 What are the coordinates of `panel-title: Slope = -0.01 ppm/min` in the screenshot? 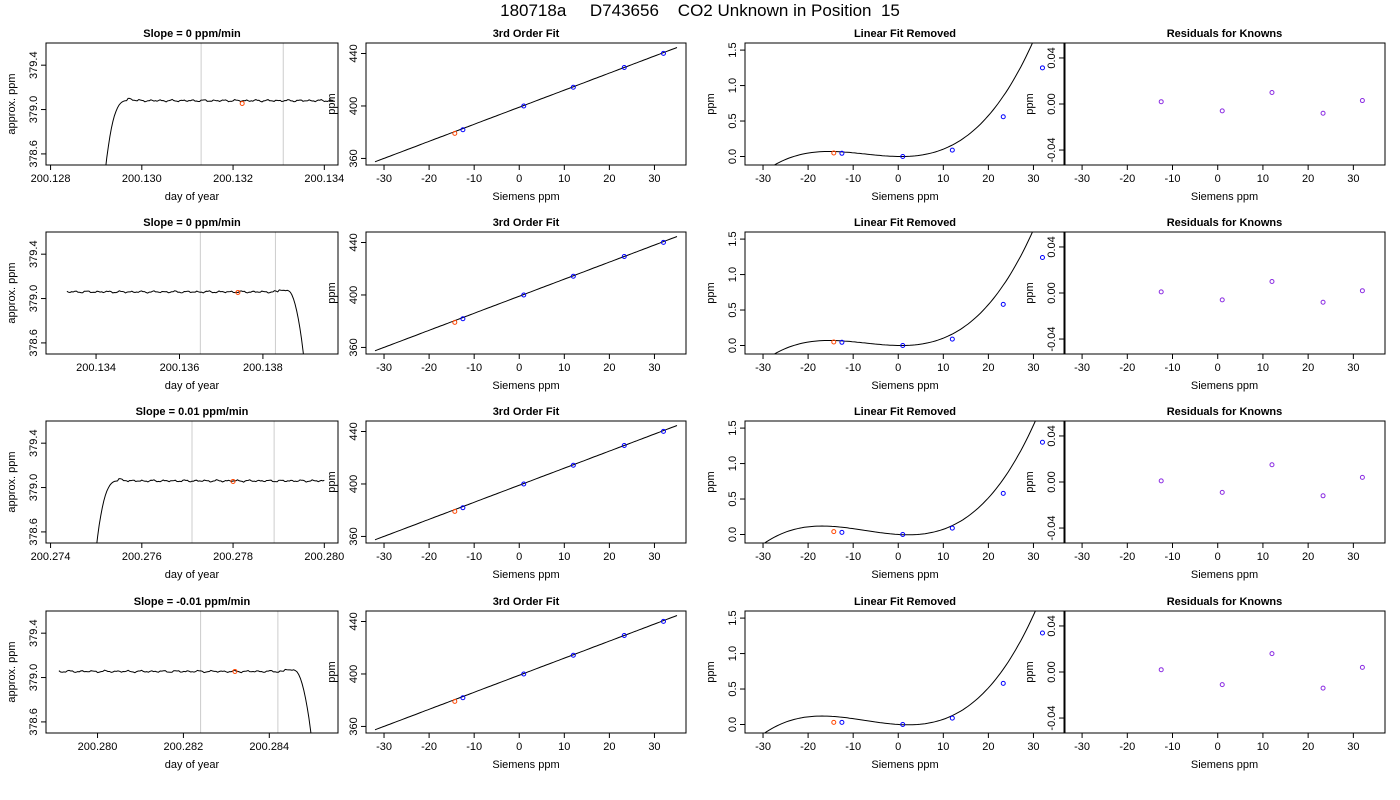 It's located at (192, 602).